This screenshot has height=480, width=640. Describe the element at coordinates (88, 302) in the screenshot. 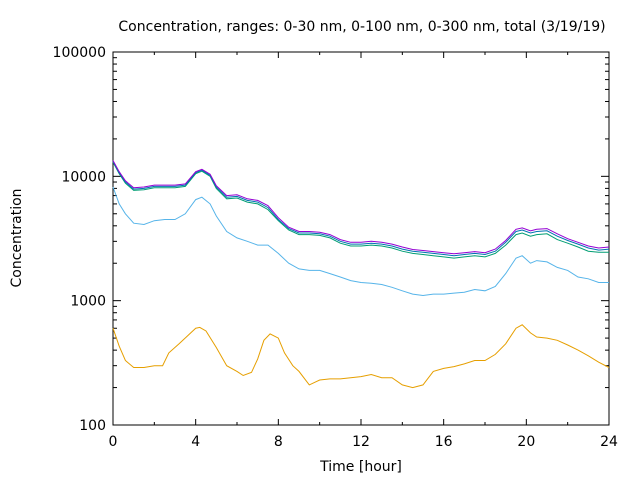

I see `y-tick-label: 1000` at that location.